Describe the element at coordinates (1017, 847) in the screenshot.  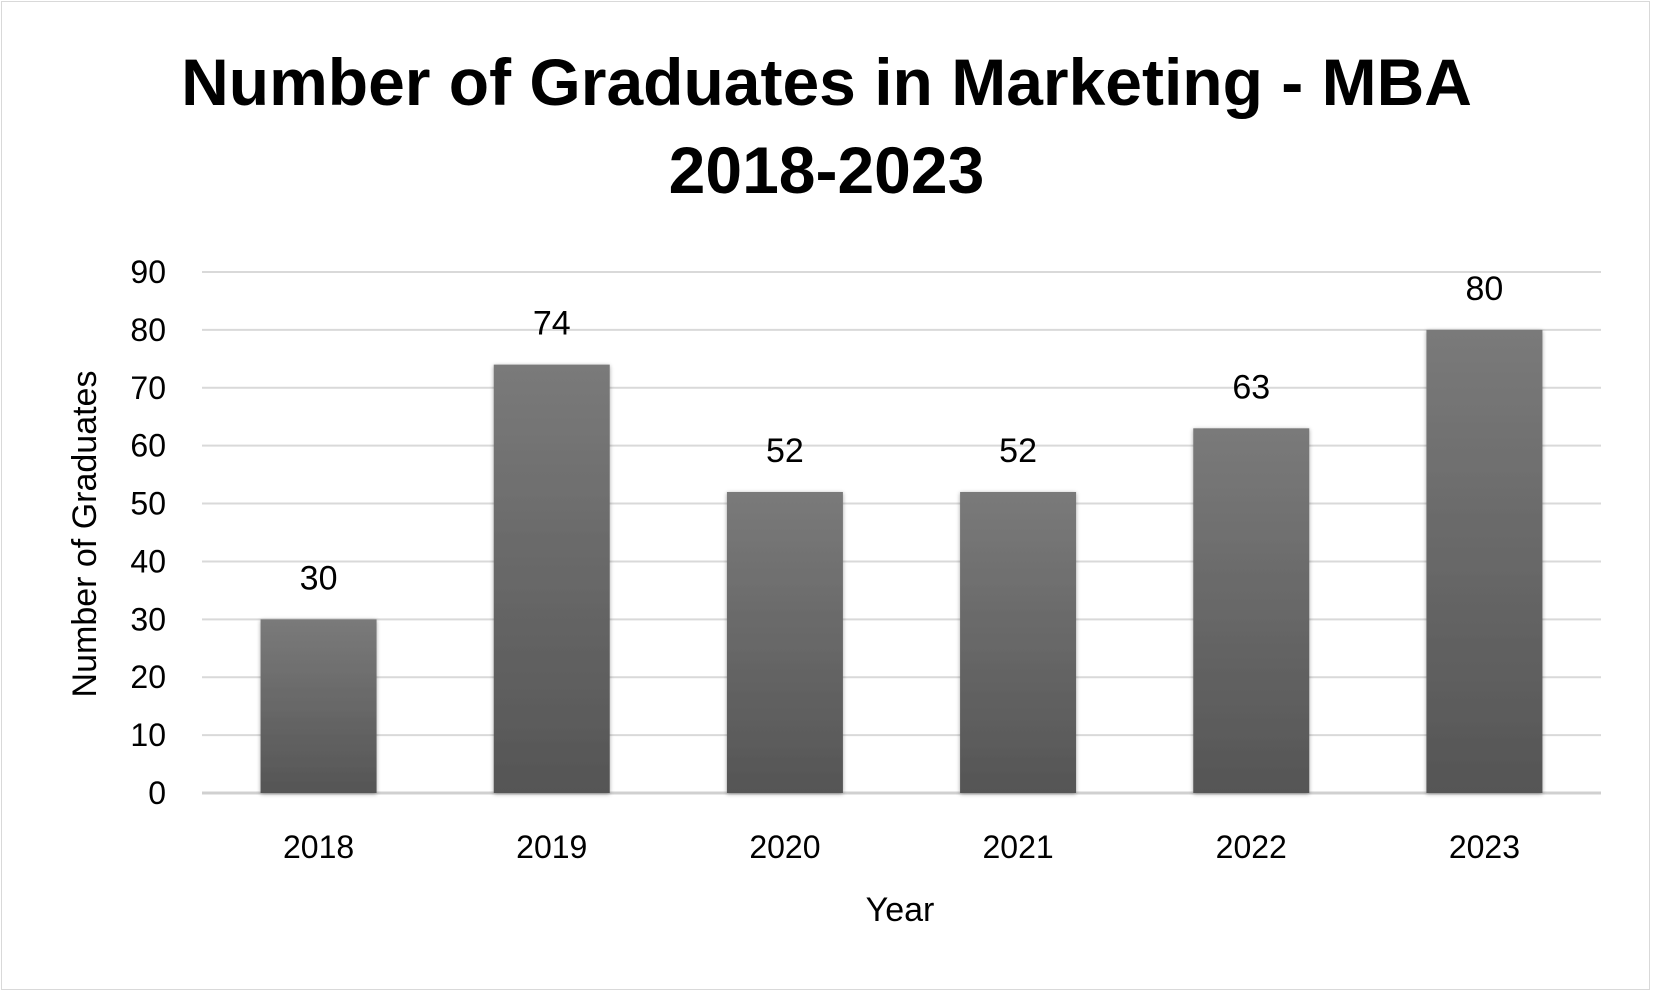
I see `x-tick-label-2021: 2021` at that location.